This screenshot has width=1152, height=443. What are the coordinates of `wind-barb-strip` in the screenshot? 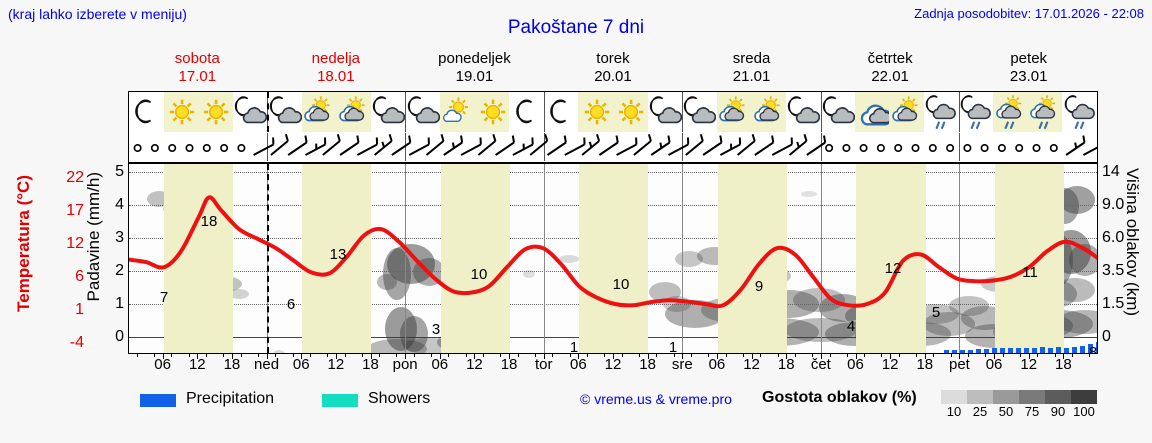 It's located at (613, 148).